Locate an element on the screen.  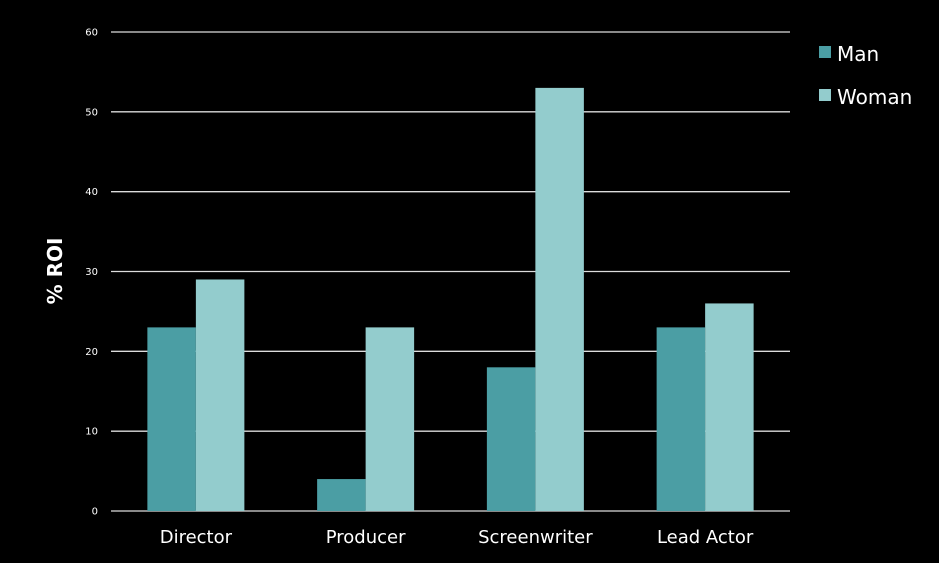
bar-woman-lead-actor is located at coordinates (729, 407).